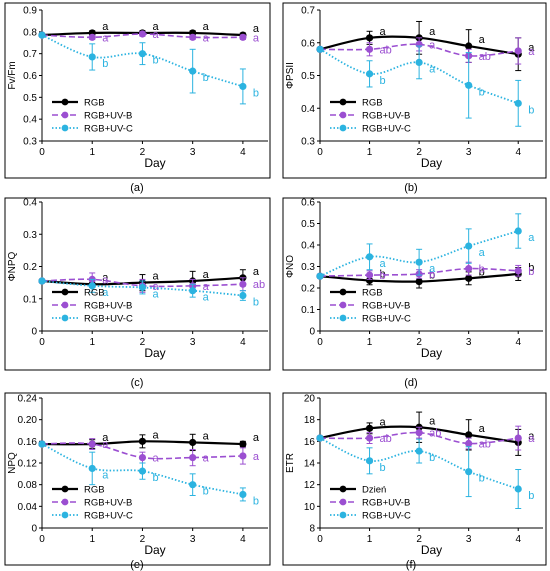  What do you see at coordinates (290, 75) in the screenshot?
I see `y-axis-label: ΦPSII` at bounding box center [290, 75].